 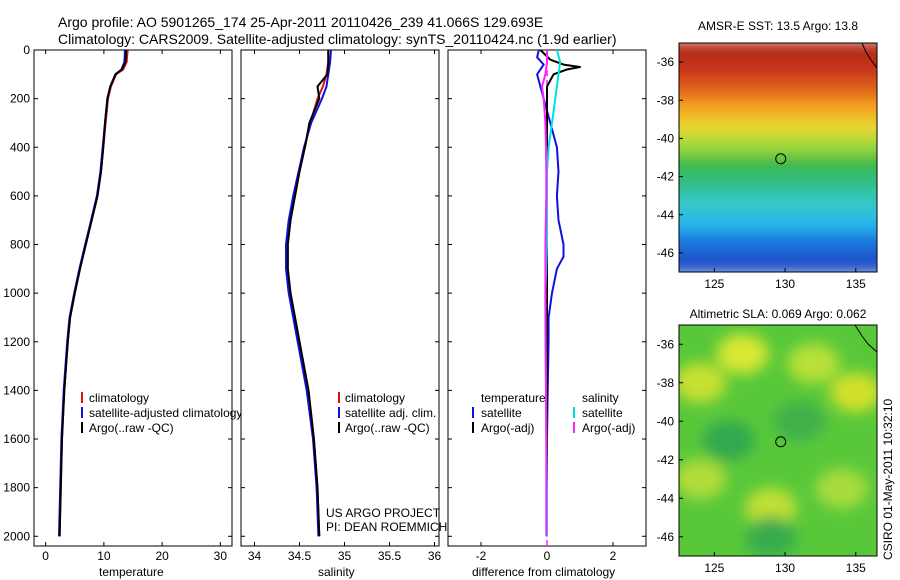 I want to click on credit-project: US ARGO PROJECT, so click(x=383, y=513).